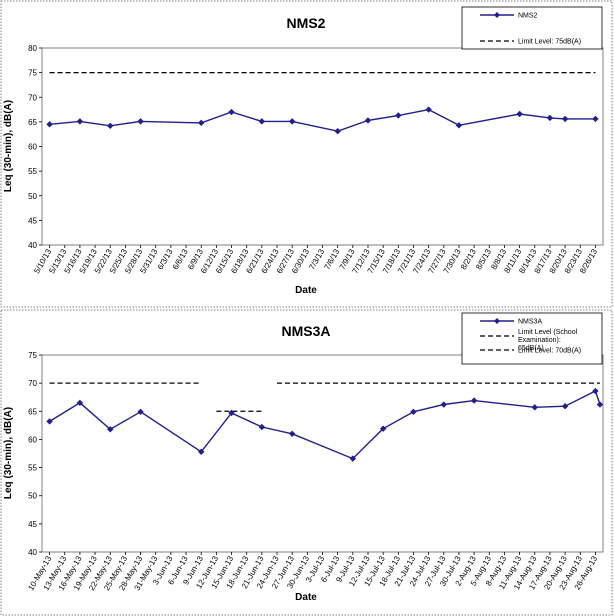 The image size is (614, 616). Describe the element at coordinates (32, 468) in the screenshot. I see `chart2-y-tick-label: 55` at that location.